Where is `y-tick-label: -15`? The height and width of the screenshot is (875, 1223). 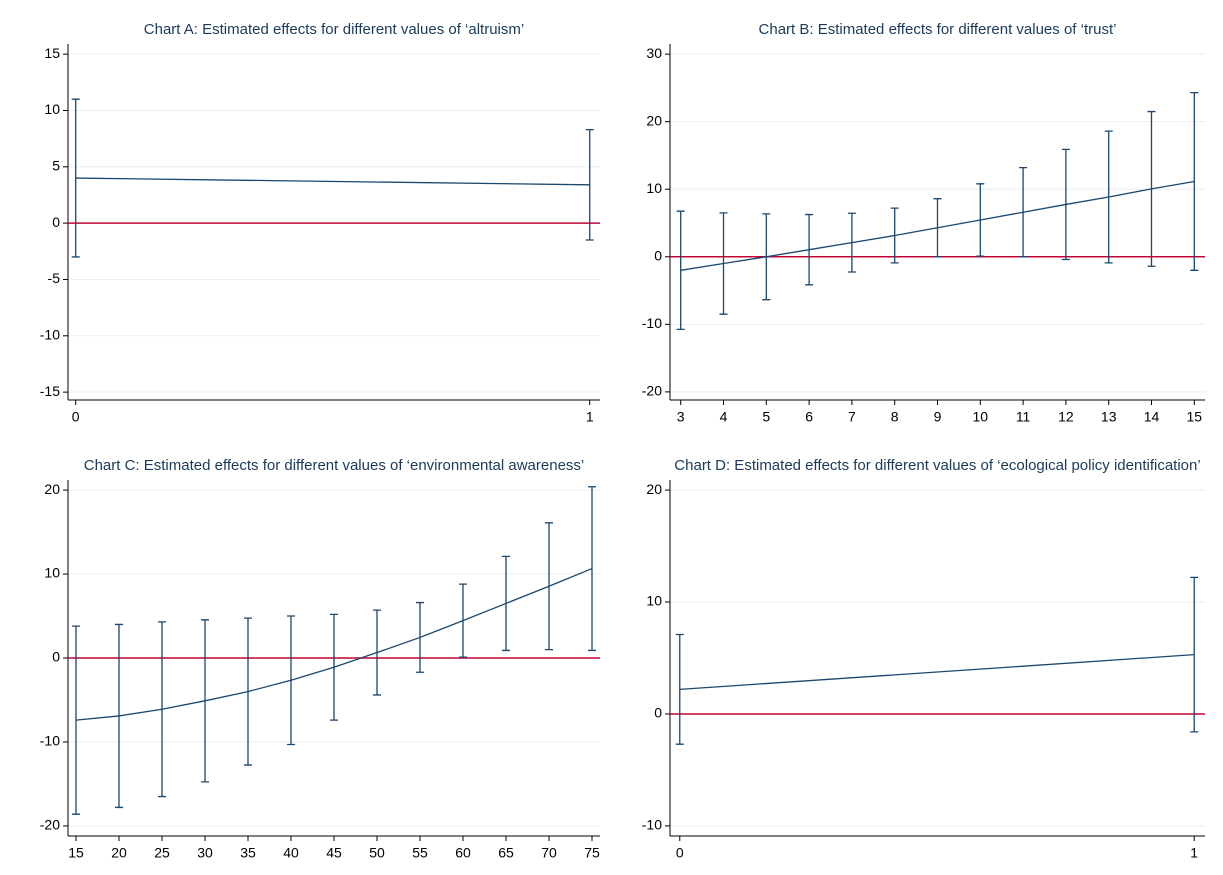 y-tick-label: -15 is located at coordinates (50, 391).